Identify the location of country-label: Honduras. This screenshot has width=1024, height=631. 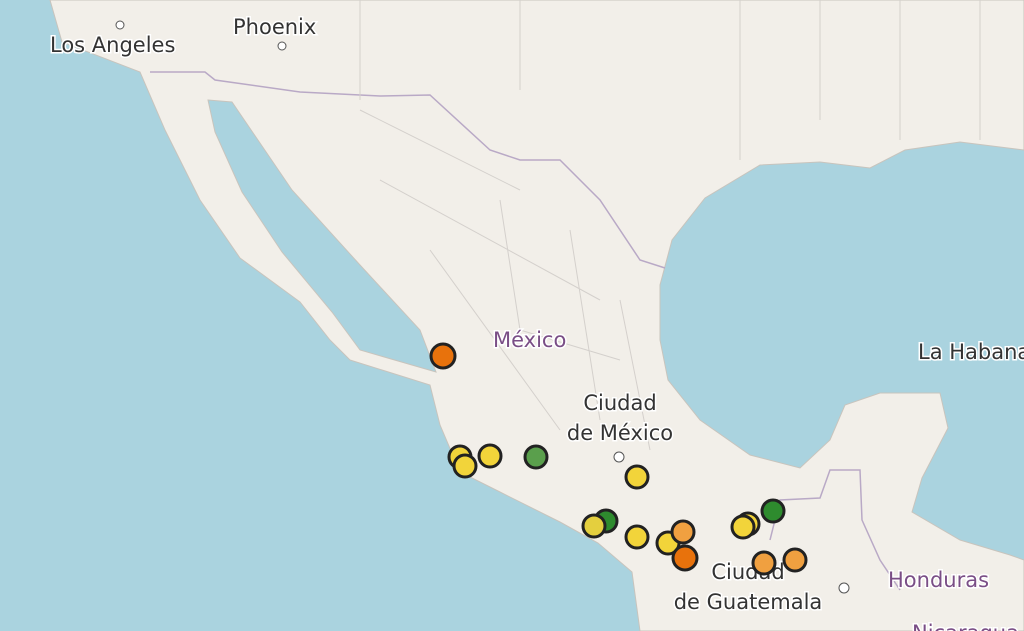
(938, 580).